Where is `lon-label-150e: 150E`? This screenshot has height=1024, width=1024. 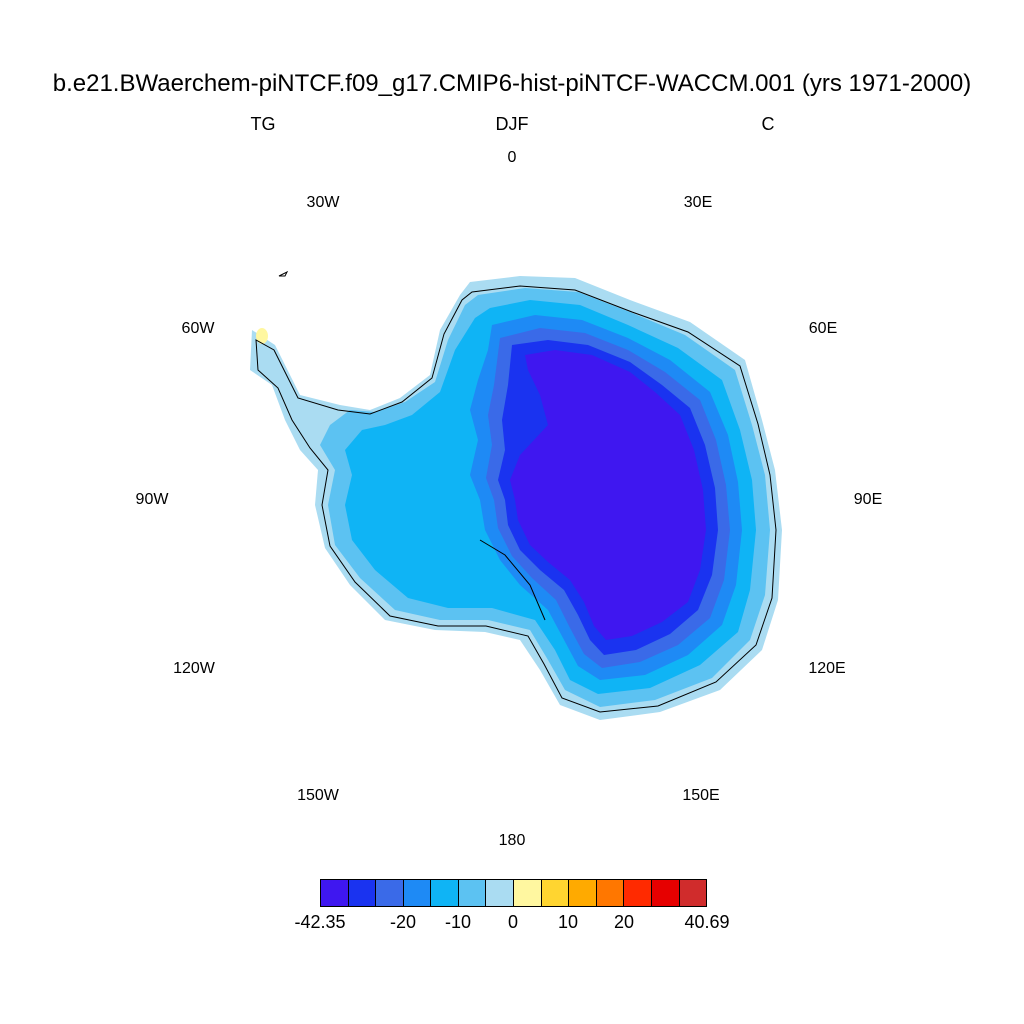
lon-label-150e: 150E is located at coordinates (701, 795).